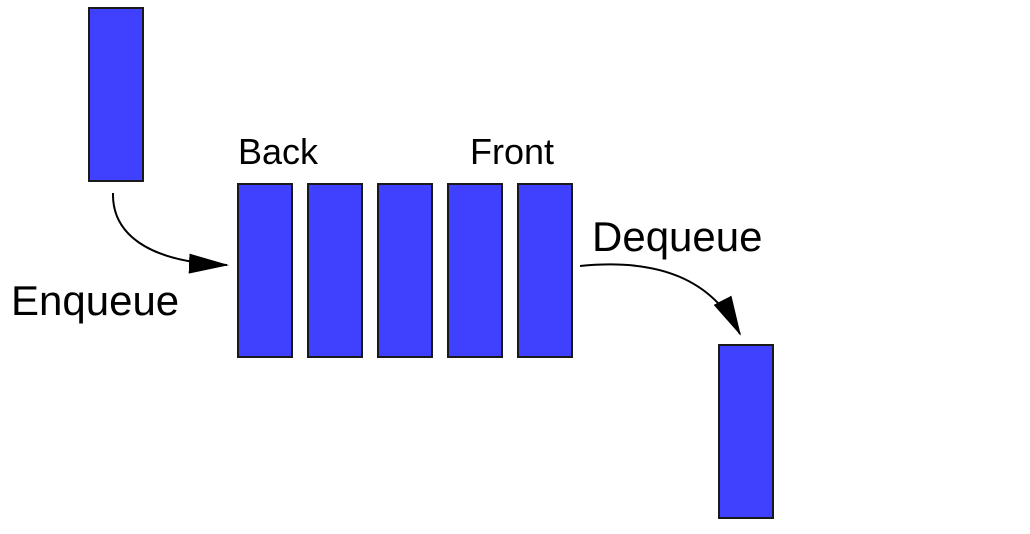 Image resolution: width=1030 pixels, height=534 pixels. Describe the element at coordinates (278, 151) in the screenshot. I see `back-label: Back` at that location.